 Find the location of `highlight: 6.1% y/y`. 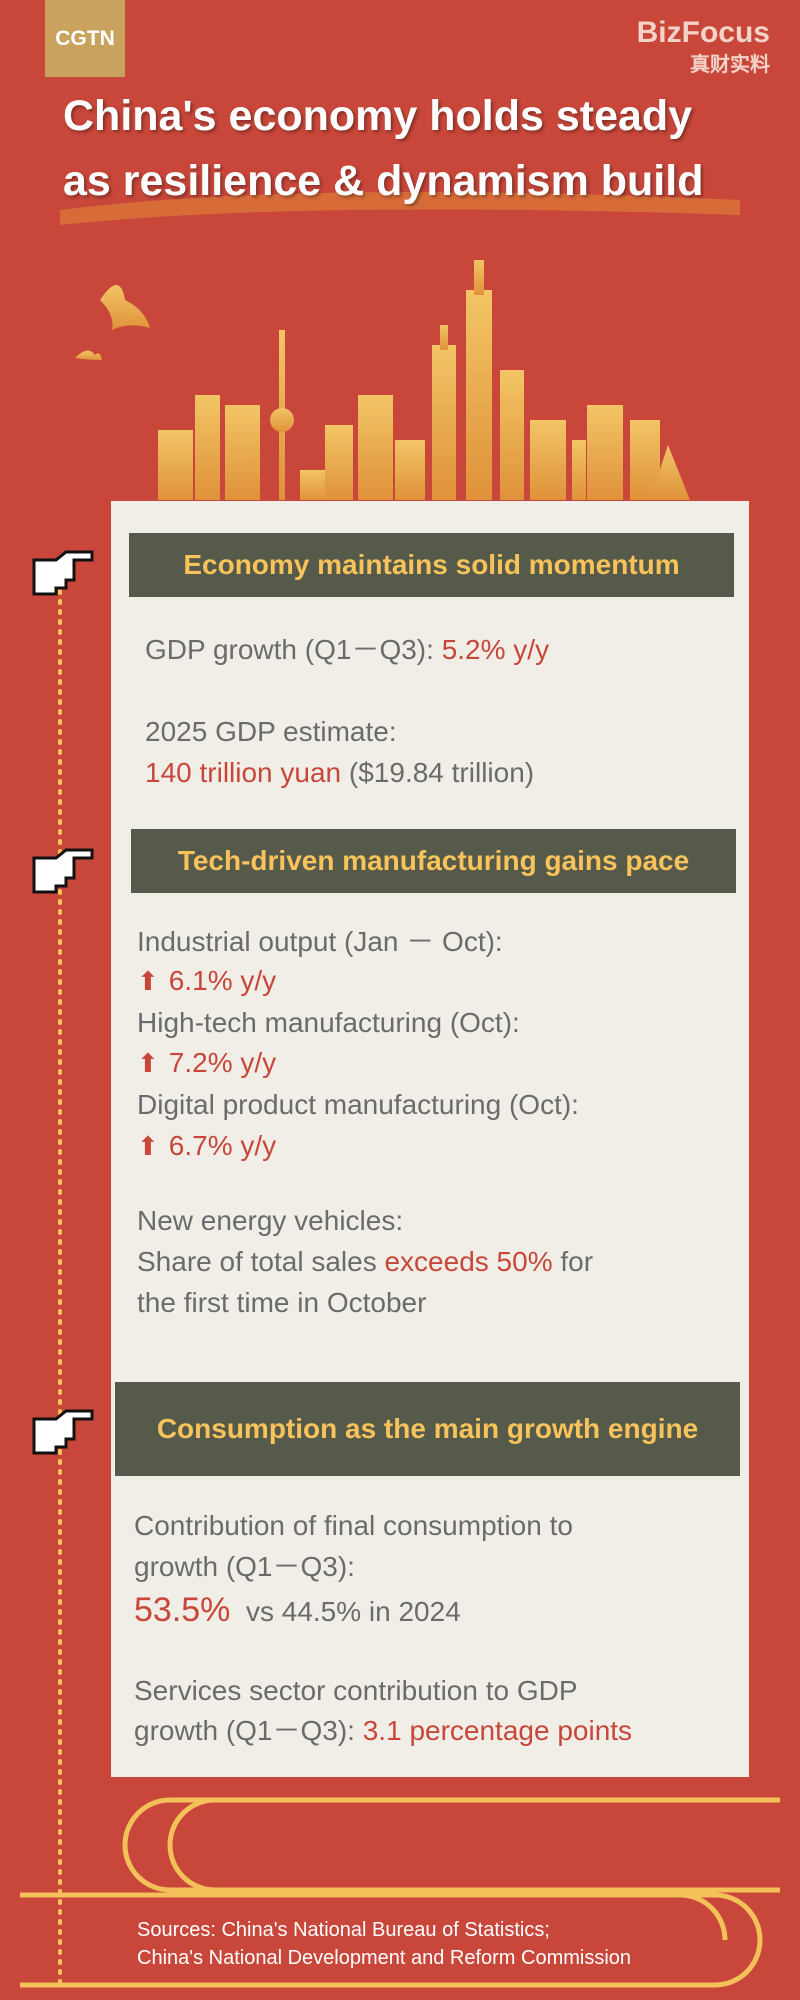

highlight: 6.1% y/y is located at coordinates (222, 980).